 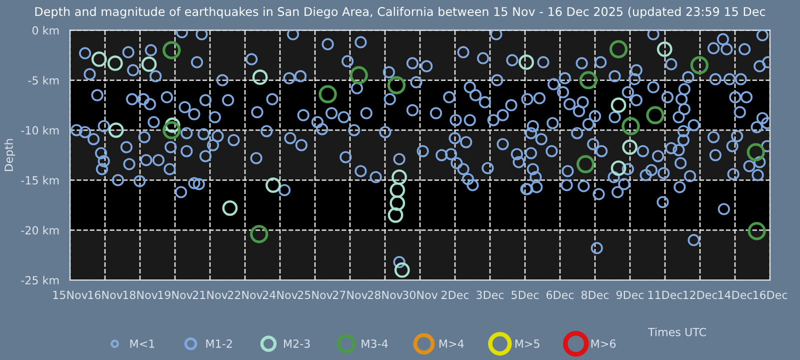 I want to click on y-tick-label: 0 km, so click(x=45, y=30).